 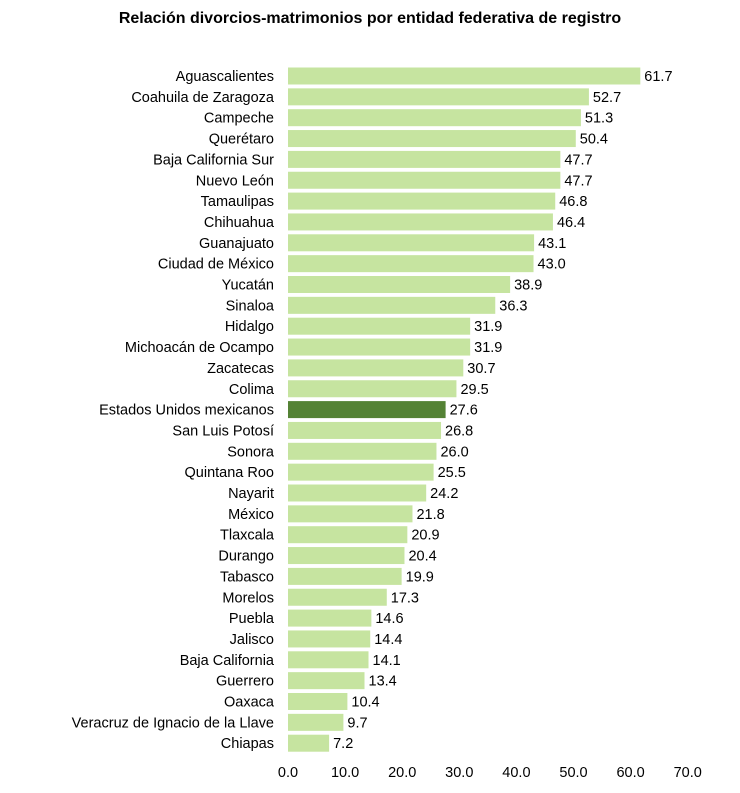 What do you see at coordinates (239, 119) in the screenshot?
I see `category-label: Campeche` at bounding box center [239, 119].